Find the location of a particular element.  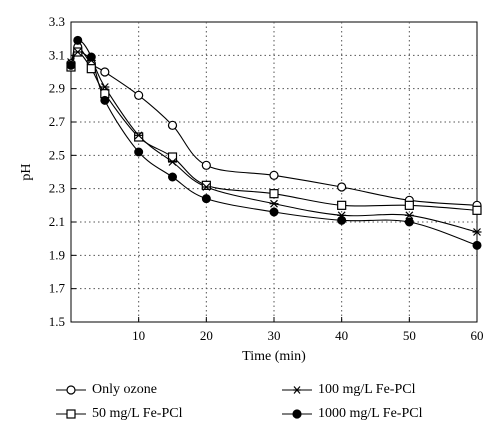

legend-label: 1000 mg/L Fe-PCl is located at coordinates (370, 413).